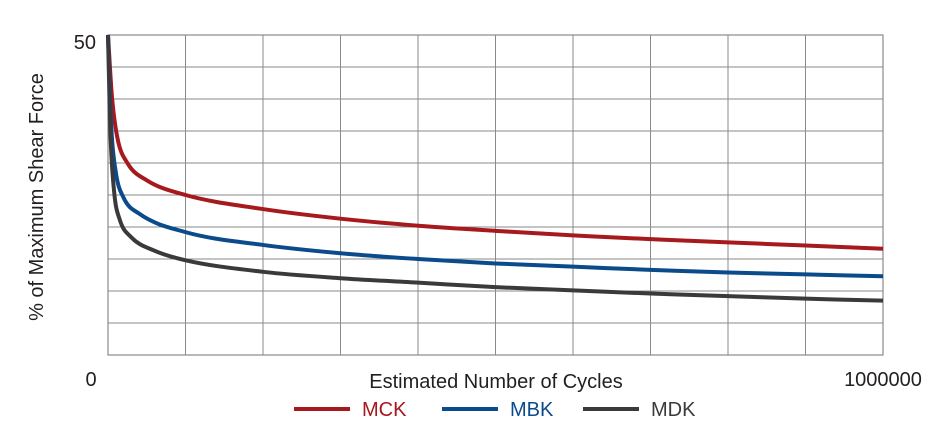 The image size is (945, 444). Describe the element at coordinates (495, 410) in the screenshot. I see `legend: MCK MBK MDK` at that location.